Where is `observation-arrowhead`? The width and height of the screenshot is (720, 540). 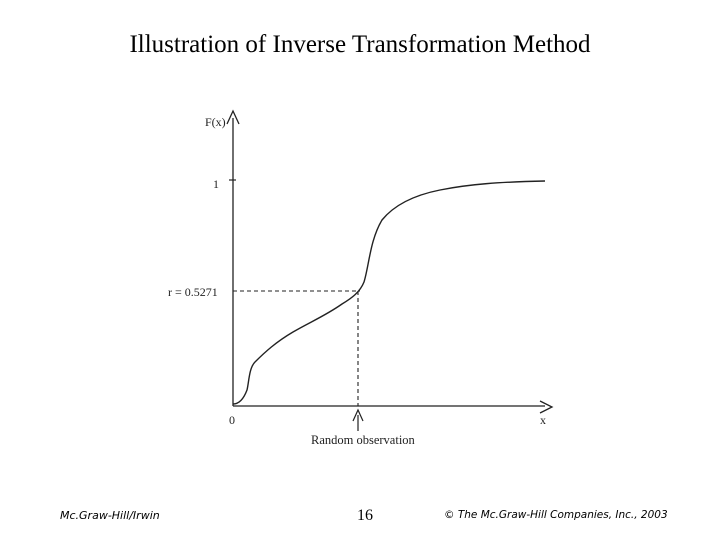
observation-arrowhead is located at coordinates (358, 415).